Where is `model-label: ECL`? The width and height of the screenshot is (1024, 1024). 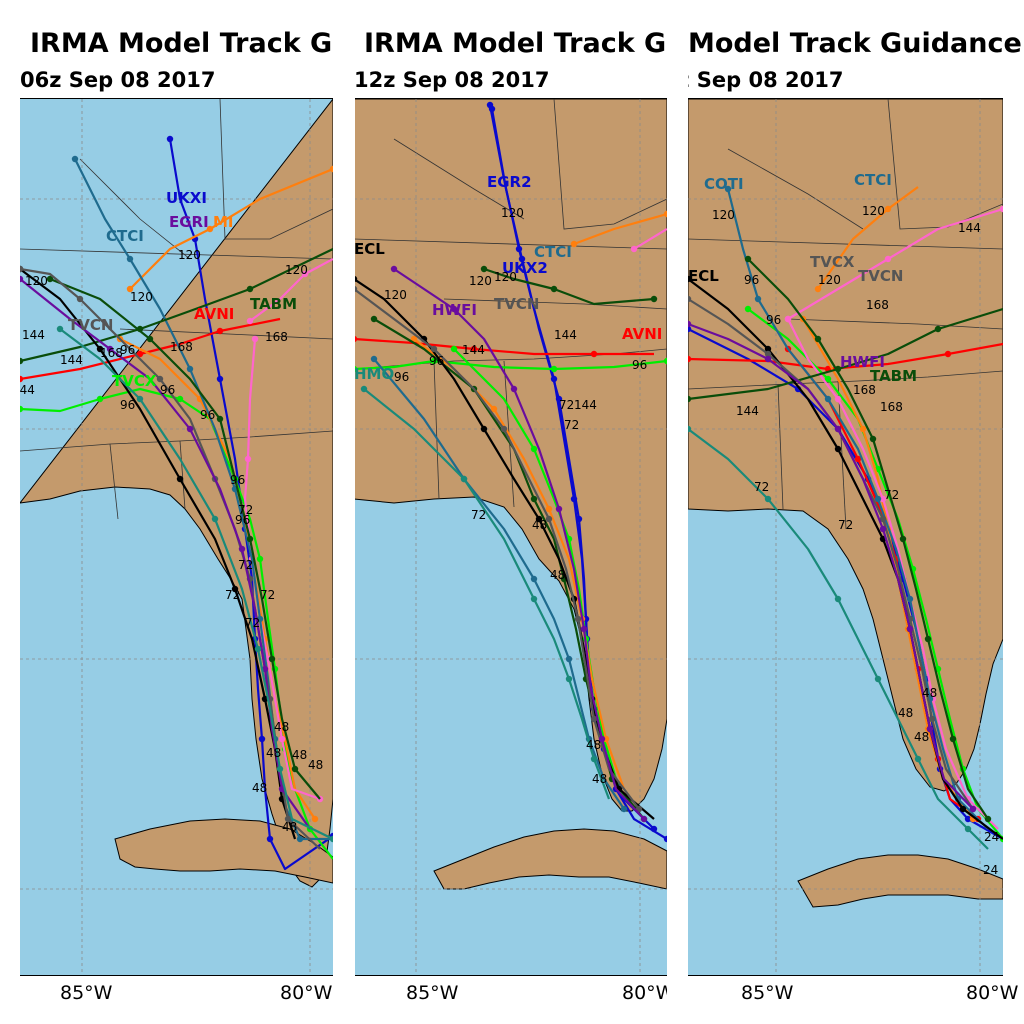 model-label: ECL is located at coordinates (703, 276).